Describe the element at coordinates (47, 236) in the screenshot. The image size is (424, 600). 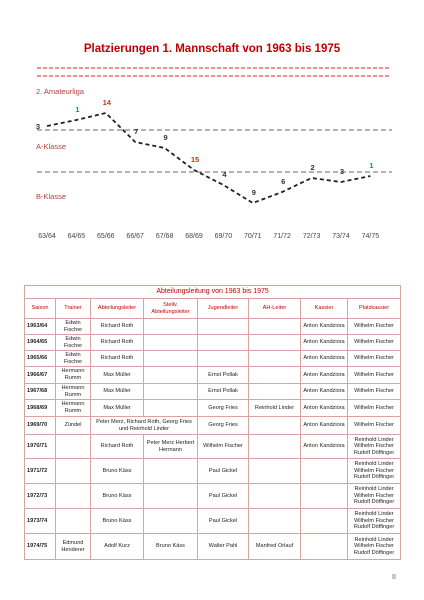
I see `season-label: 63/64` at that location.